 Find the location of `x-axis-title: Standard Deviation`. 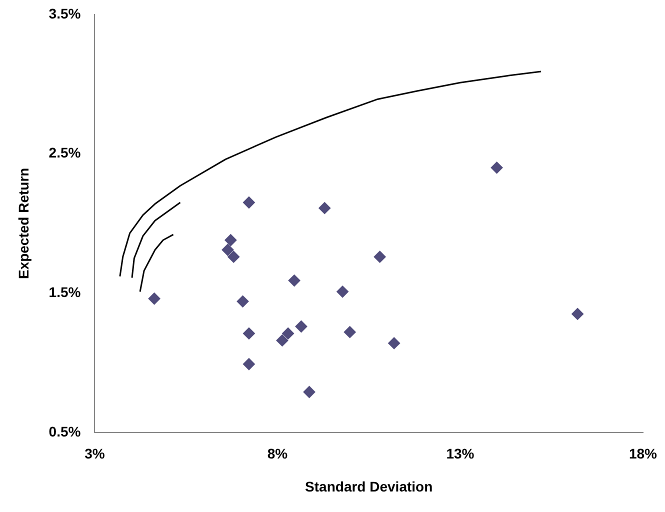

x-axis-title: Standard Deviation is located at coordinates (369, 486).